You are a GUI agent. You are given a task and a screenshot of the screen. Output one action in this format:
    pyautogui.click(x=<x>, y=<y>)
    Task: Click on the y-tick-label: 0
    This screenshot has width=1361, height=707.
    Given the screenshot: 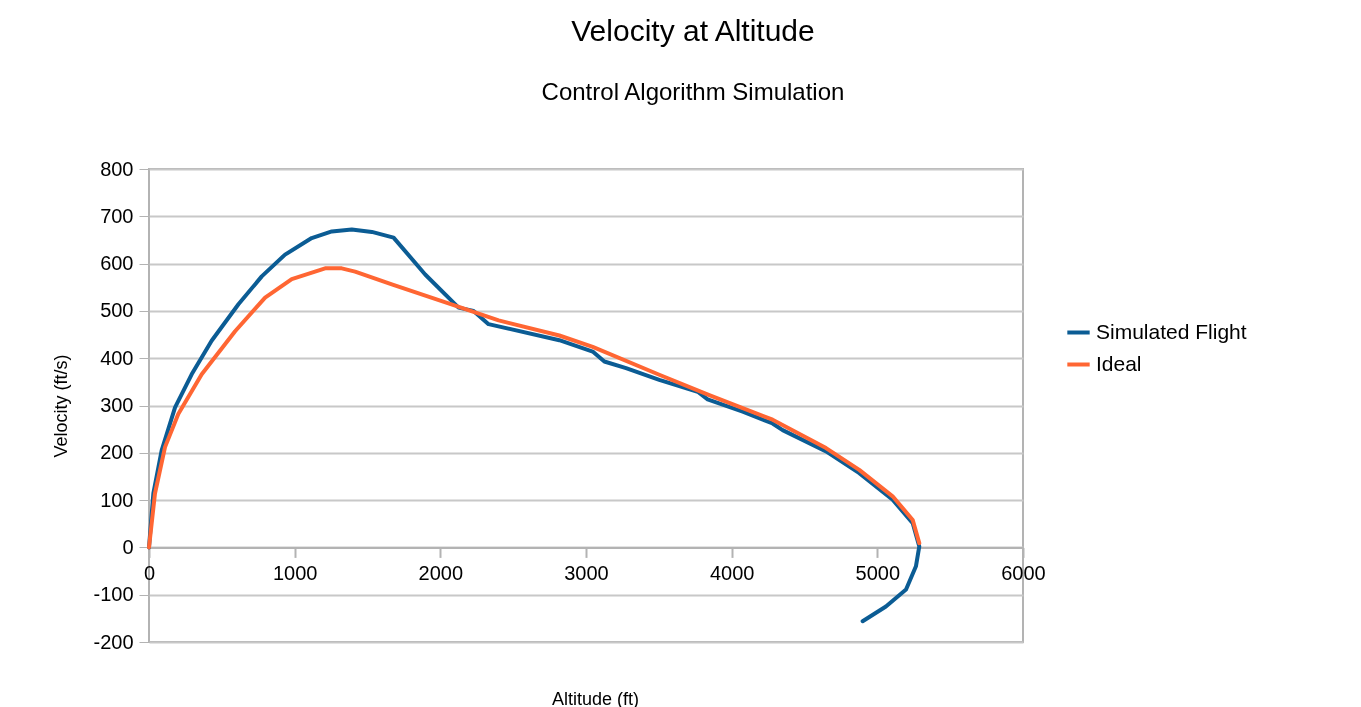 What is the action you would take?
    pyautogui.click(x=128, y=546)
    